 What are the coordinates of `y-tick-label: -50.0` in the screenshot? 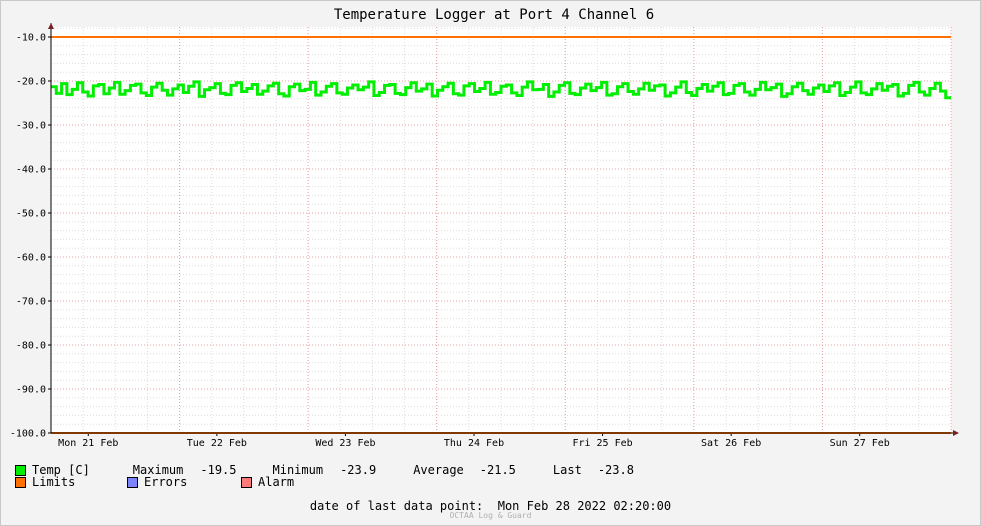 It's located at (31, 214).